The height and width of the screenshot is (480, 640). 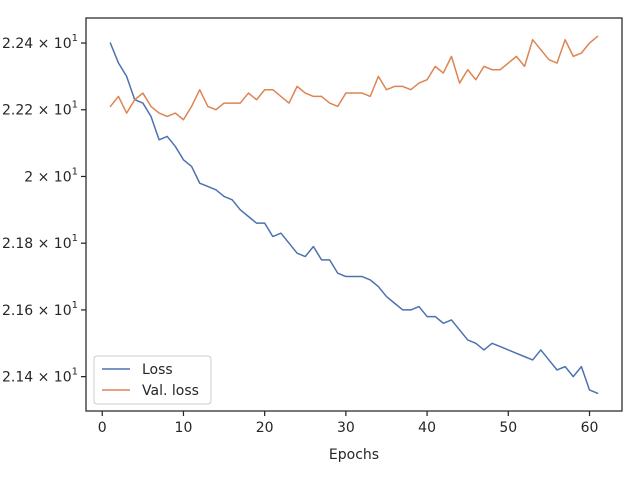 I want to click on x-tick-label: 30, so click(x=346, y=428).